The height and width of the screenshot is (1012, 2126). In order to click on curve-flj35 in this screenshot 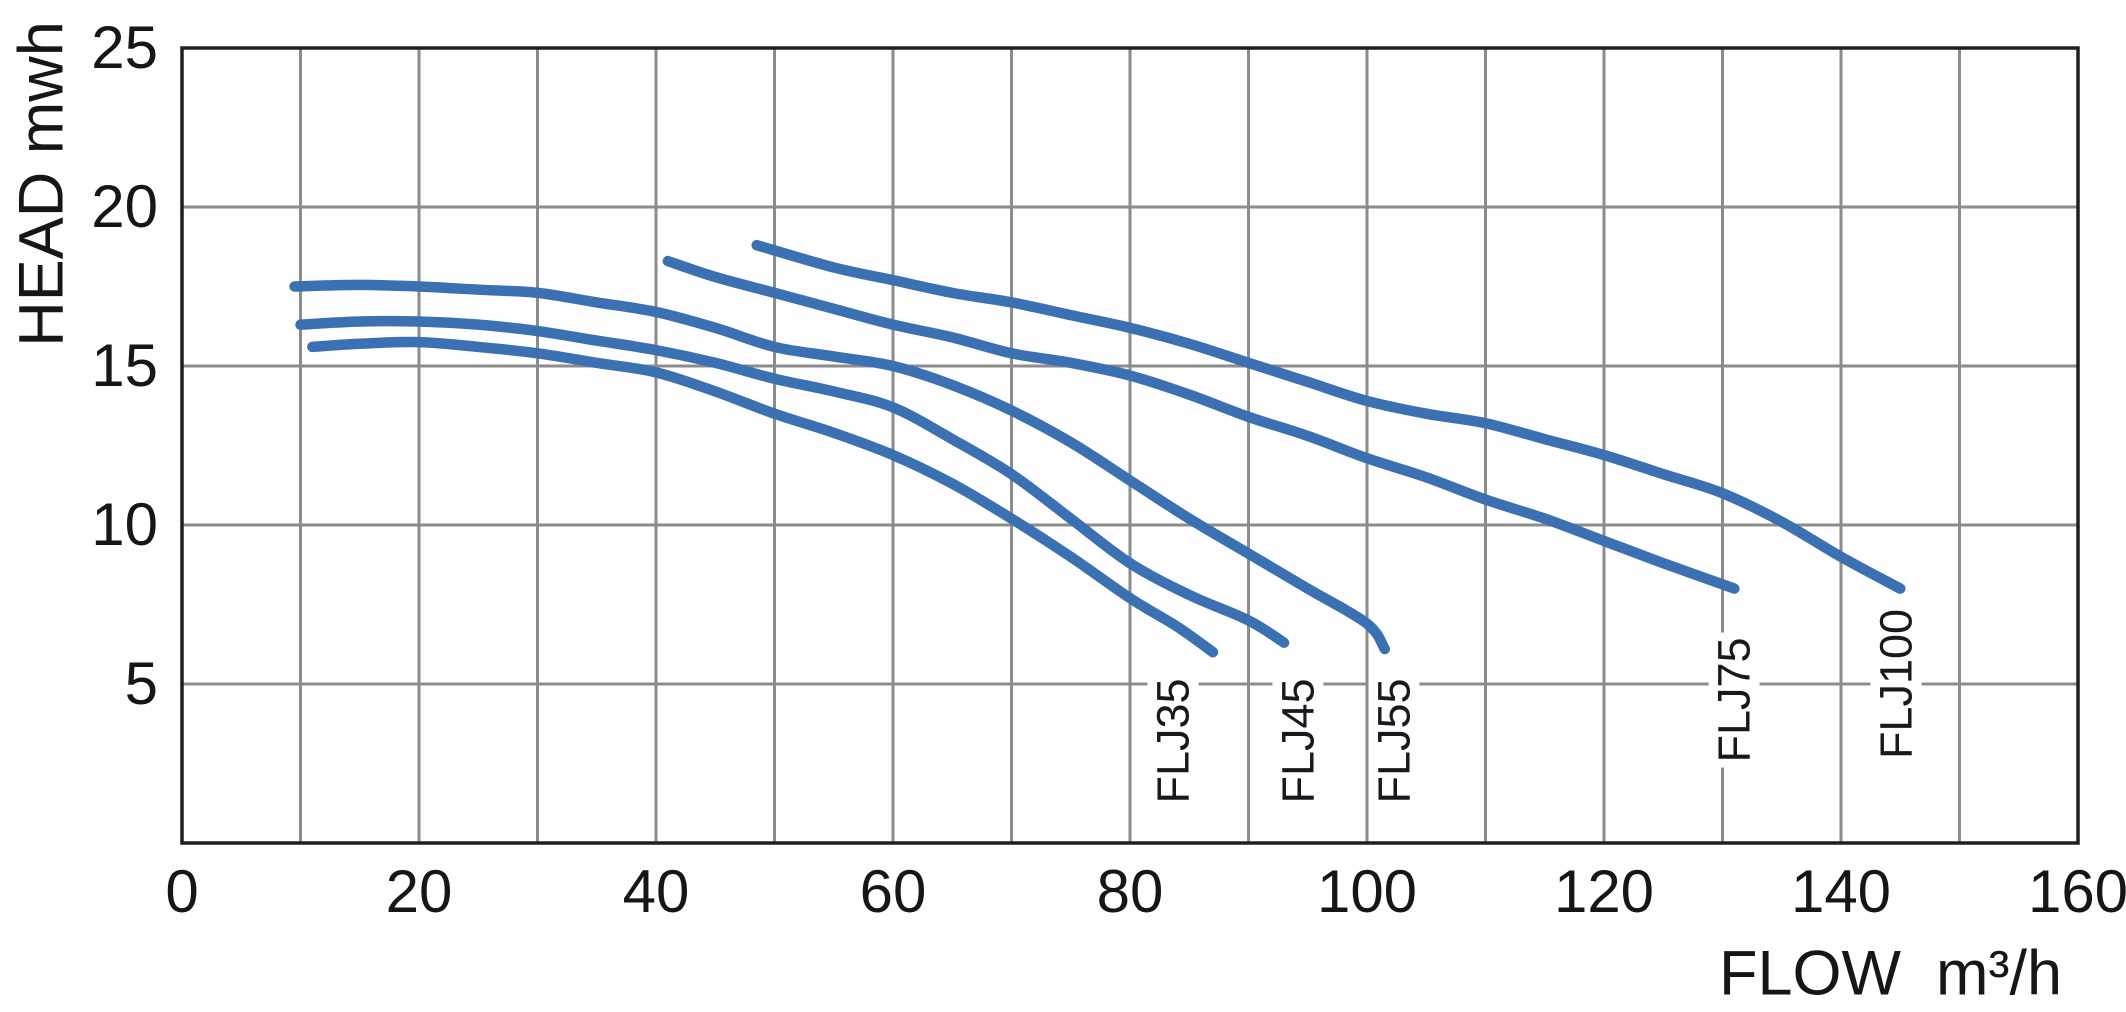, I will do `click(763, 497)`.